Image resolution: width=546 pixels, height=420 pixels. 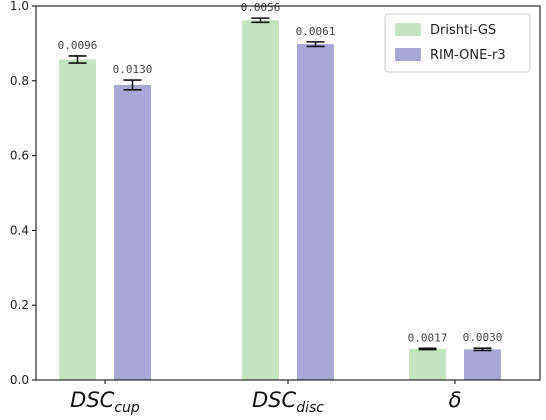 I want to click on x-tick-label-0: DSCcup, so click(x=105, y=402).